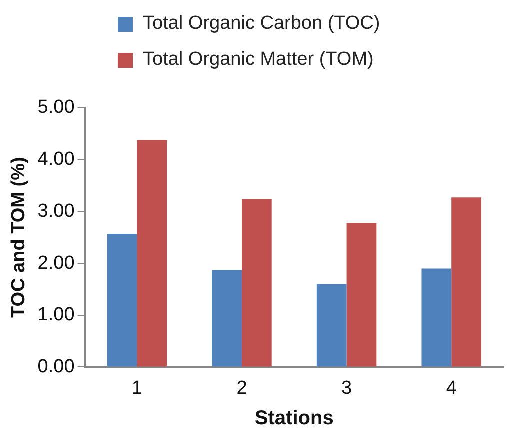  I want to click on y-tick-label: 0.00, so click(56, 367).